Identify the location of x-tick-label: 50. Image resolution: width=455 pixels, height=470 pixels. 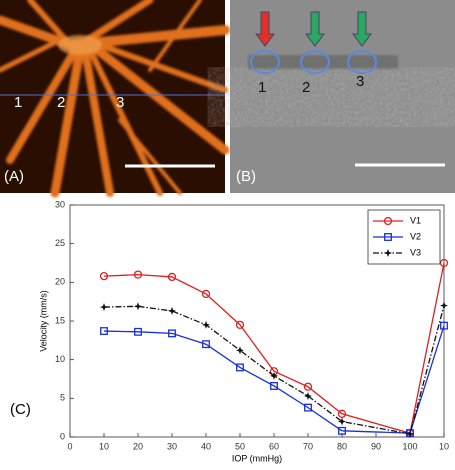
(240, 446).